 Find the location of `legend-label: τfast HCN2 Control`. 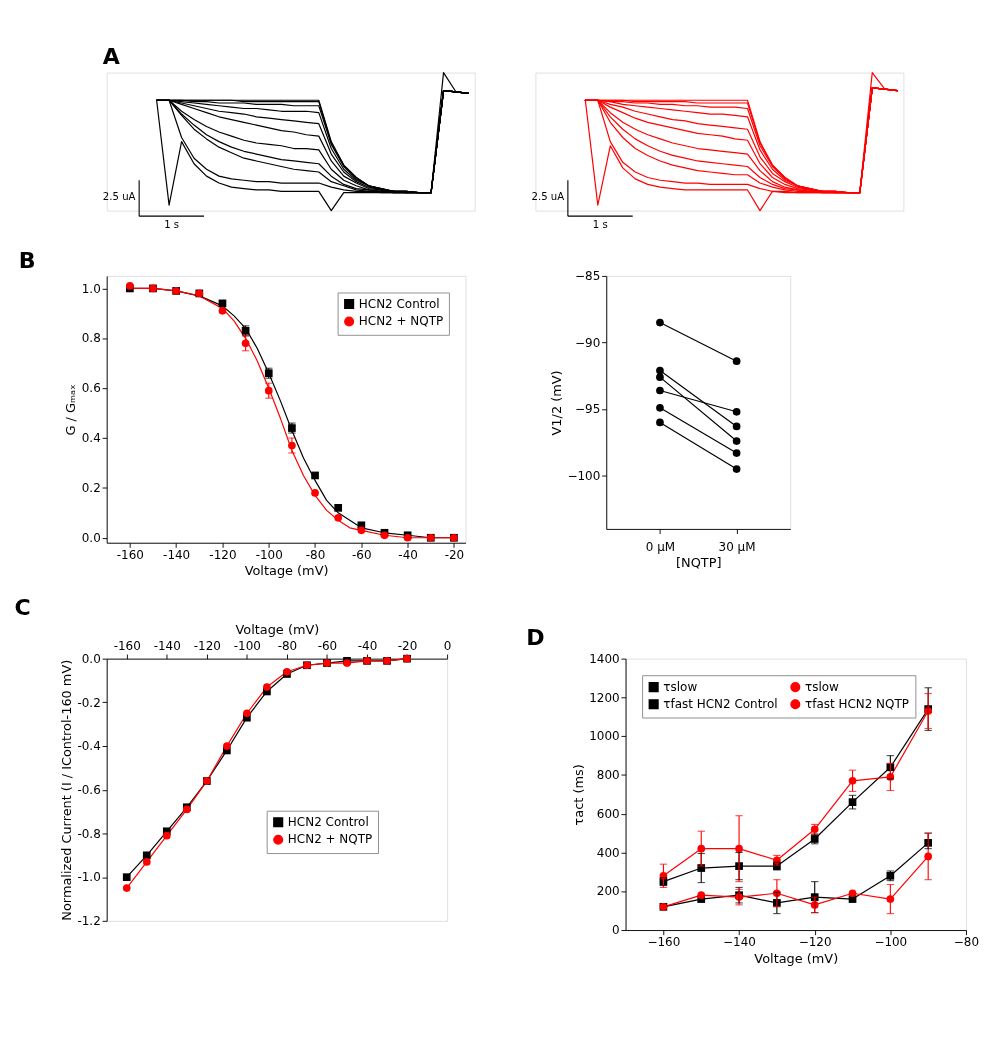

legend-label: τfast HCN2 Control is located at coordinates (720, 703).